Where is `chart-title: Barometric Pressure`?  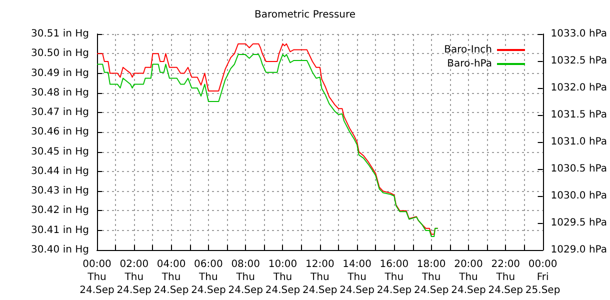 chart-title: Barometric Pressure is located at coordinates (305, 15).